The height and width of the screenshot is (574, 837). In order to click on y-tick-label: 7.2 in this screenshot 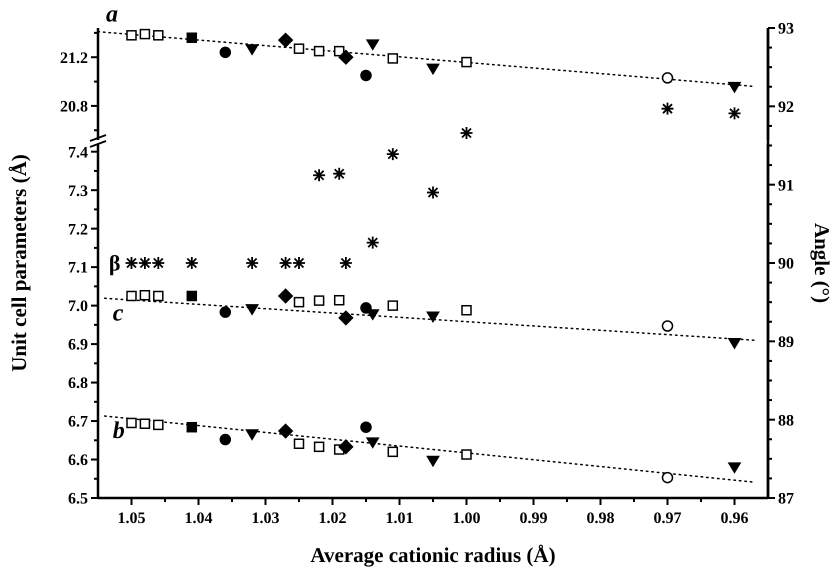, I will do `click(78, 229)`.